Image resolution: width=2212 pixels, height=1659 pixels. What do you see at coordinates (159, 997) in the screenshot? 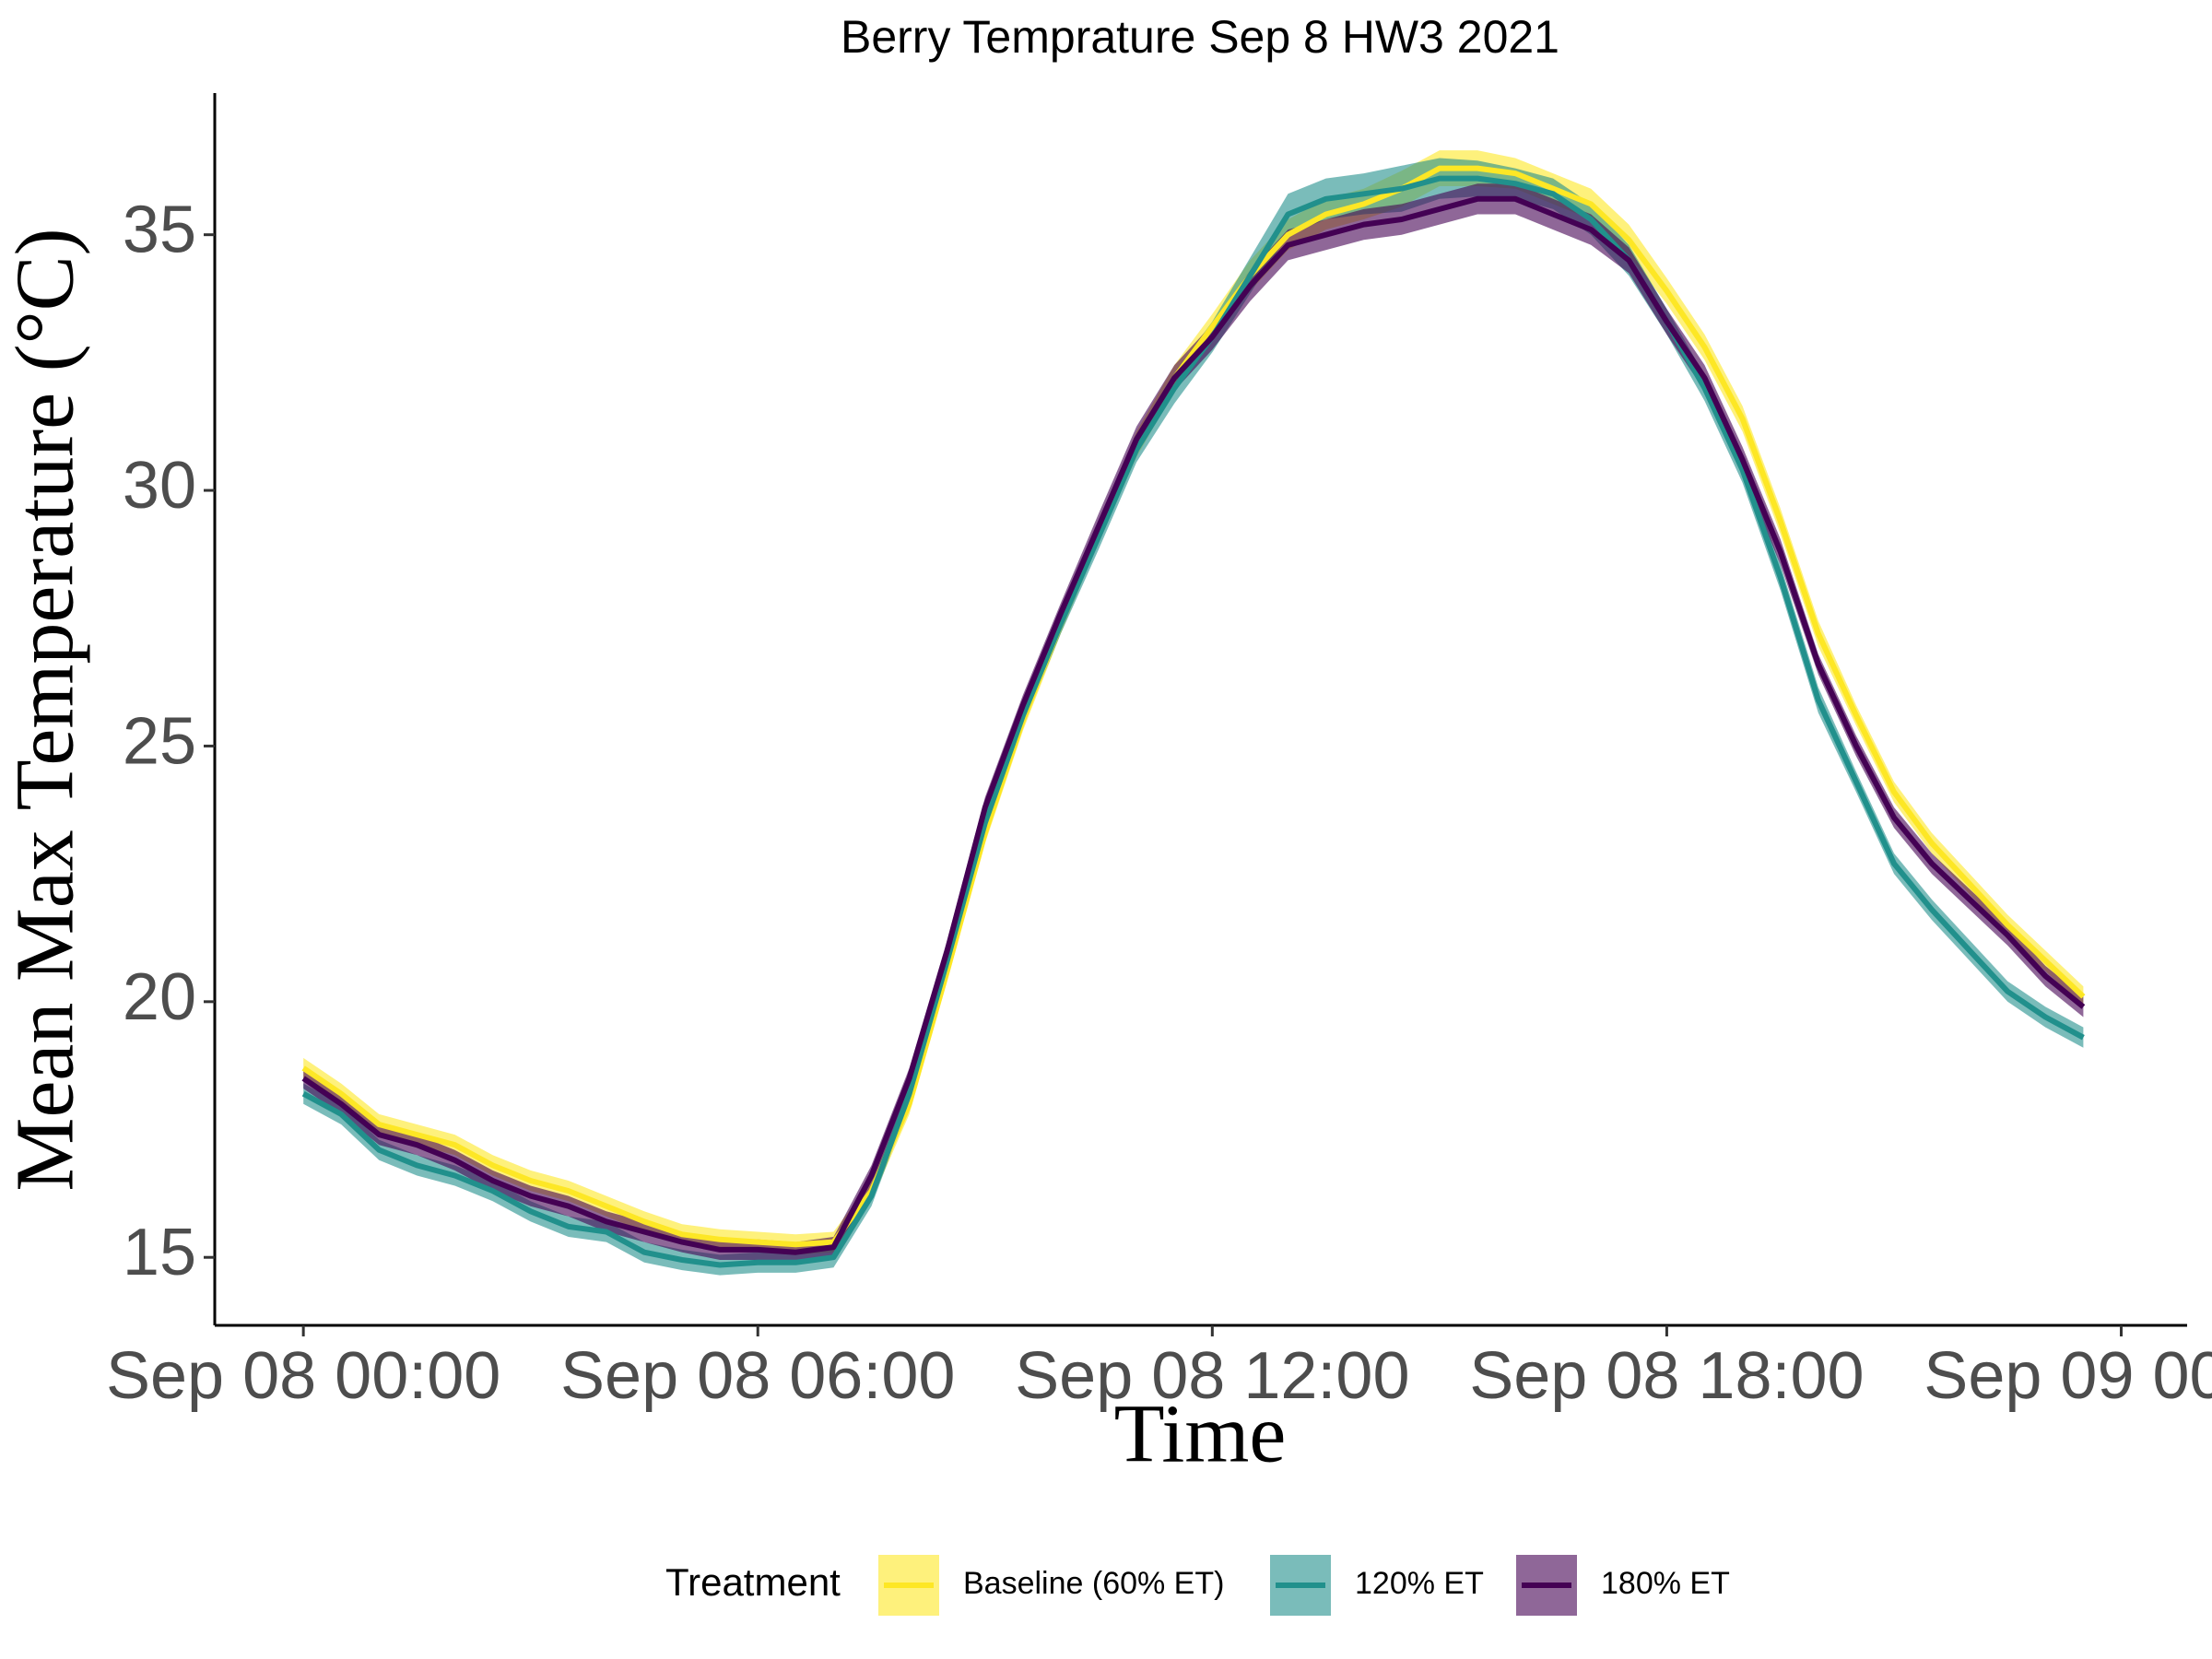
I see `y-tick-label: 20` at bounding box center [159, 997].